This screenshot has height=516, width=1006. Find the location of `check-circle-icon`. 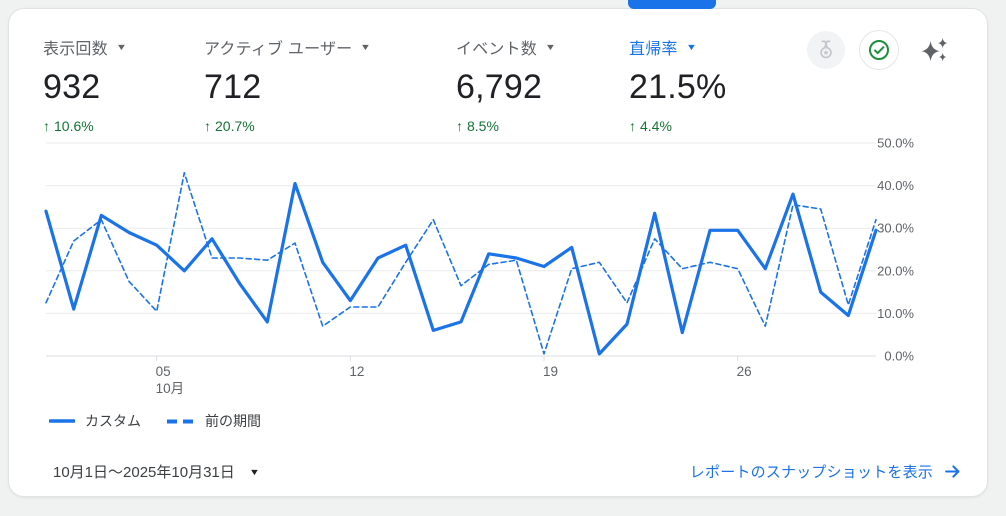

check-circle-icon is located at coordinates (879, 50).